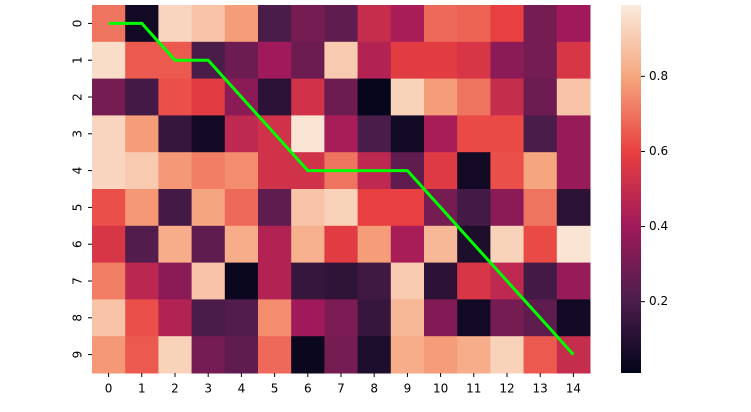 This screenshot has width=751, height=412. I want to click on x-tick-label: 5, so click(275, 389).